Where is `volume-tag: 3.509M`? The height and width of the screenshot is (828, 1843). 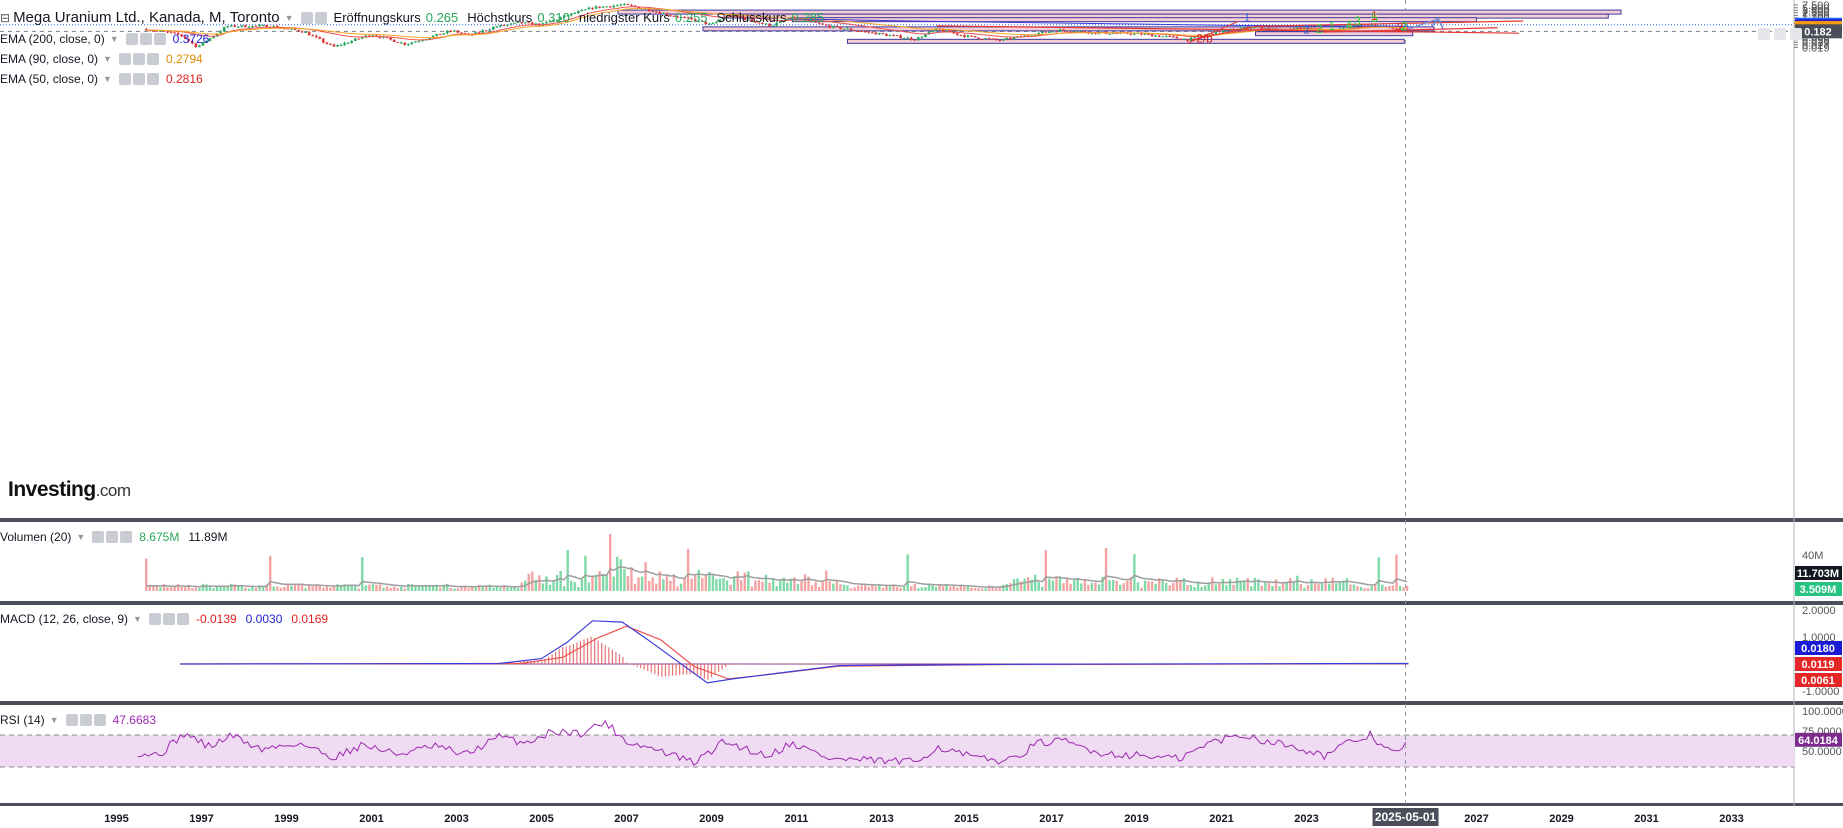
volume-tag: 3.509M is located at coordinates (1818, 590).